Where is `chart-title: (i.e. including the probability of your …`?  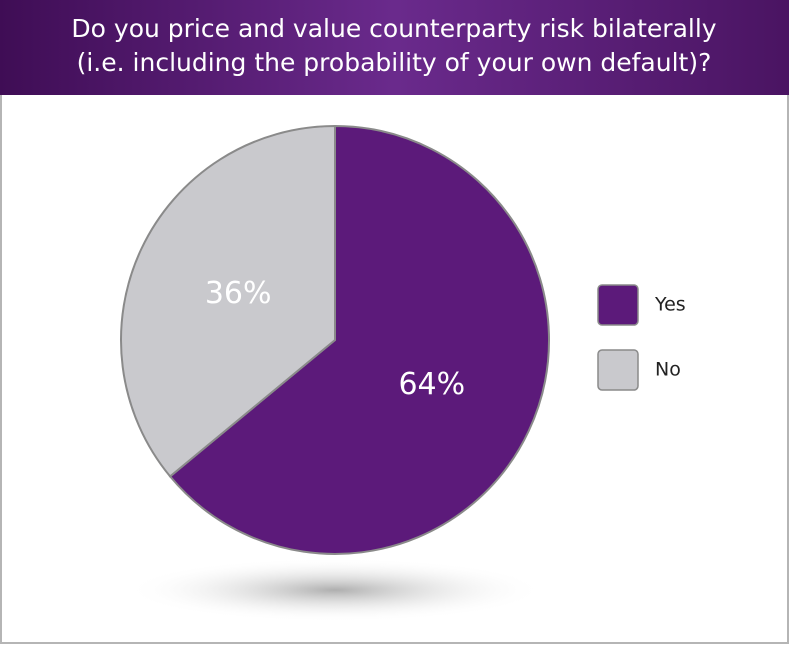
chart-title: (i.e. including the probability of your … is located at coordinates (394, 62).